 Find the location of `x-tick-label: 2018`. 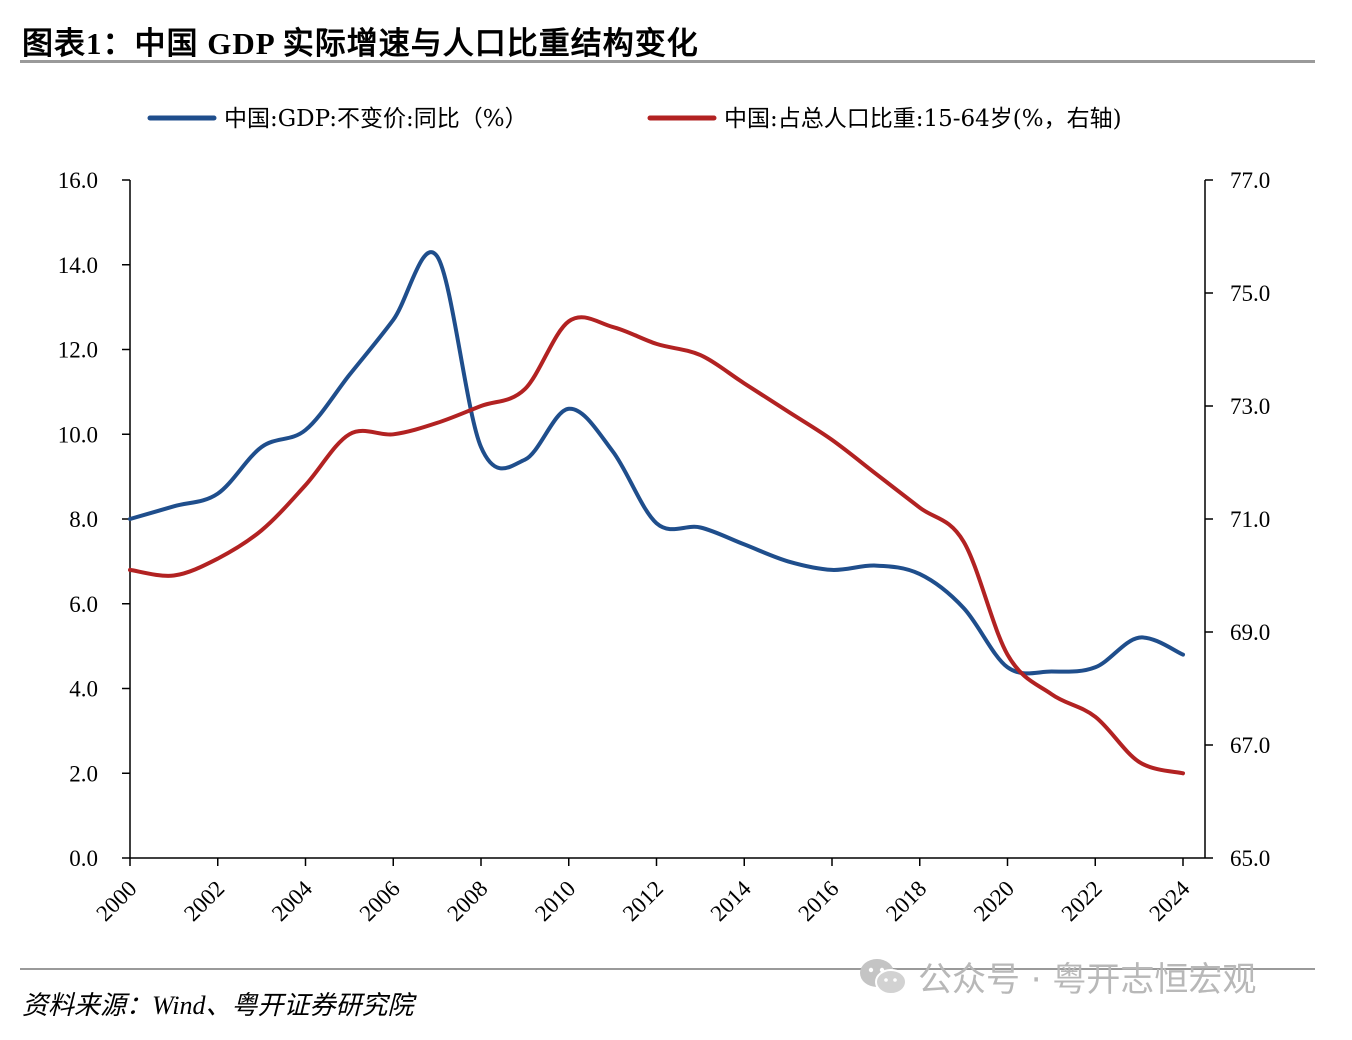

x-tick-label: 2018 is located at coordinates (906, 901).